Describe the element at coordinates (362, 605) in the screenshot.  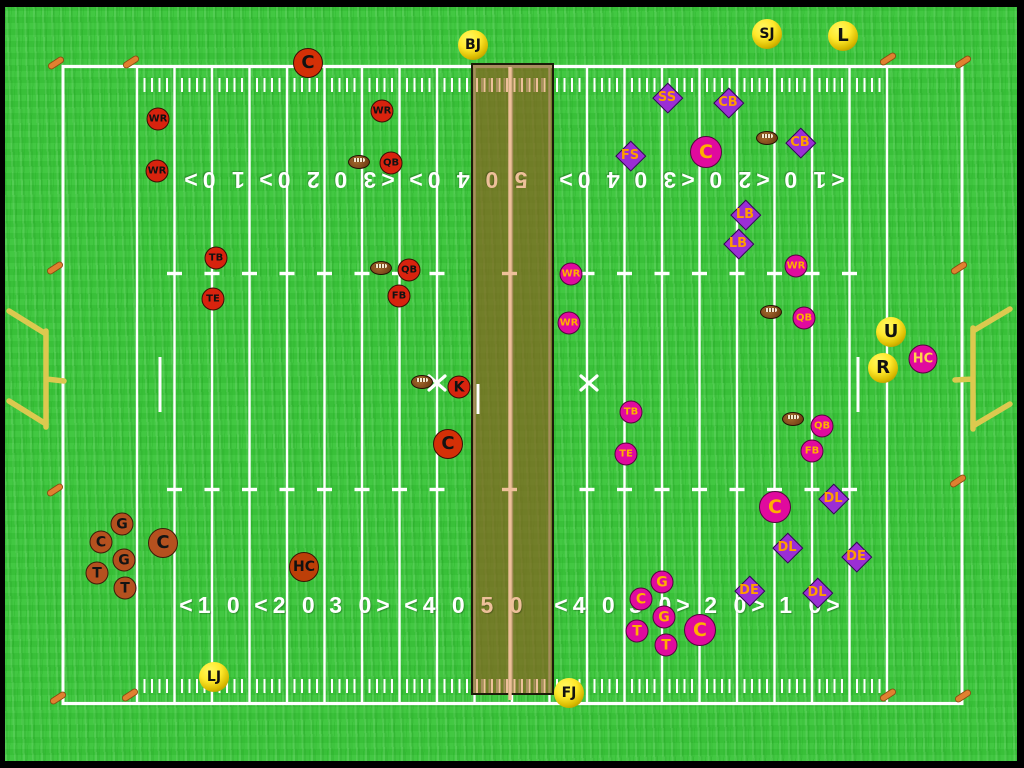
I see `yard-number: 3 0>` at that location.